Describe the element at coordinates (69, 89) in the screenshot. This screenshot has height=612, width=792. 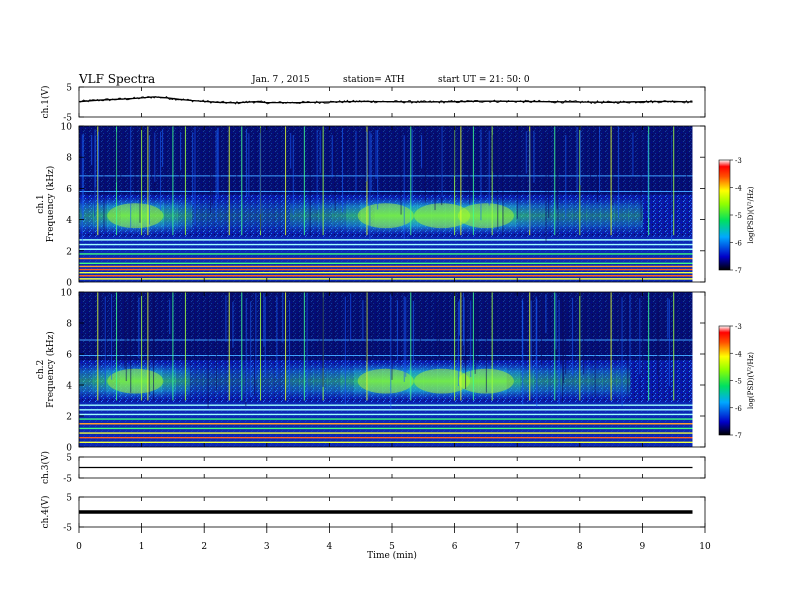
I see `ch1-waveform-ytick-label: 5` at that location.